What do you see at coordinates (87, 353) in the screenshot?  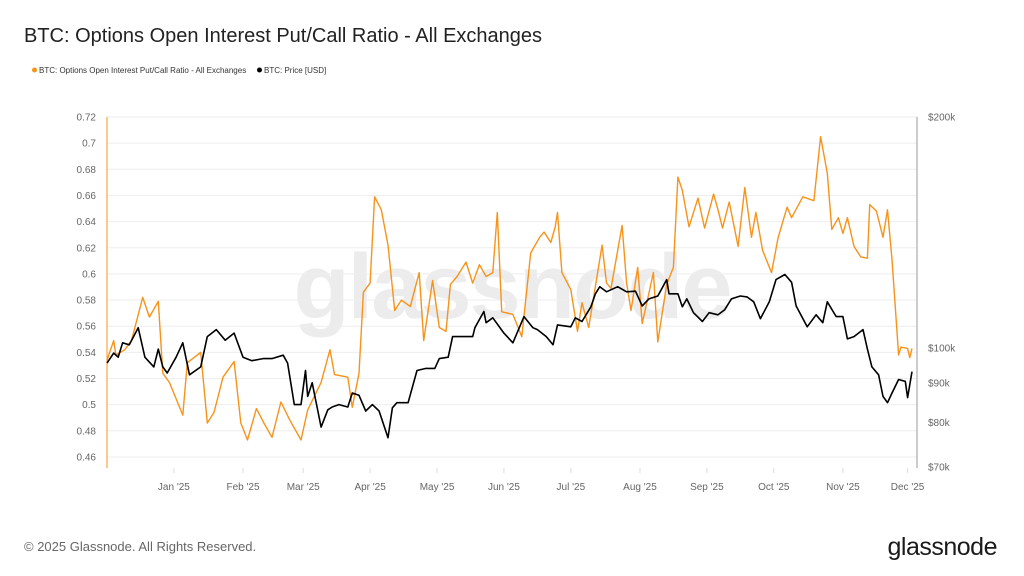 I see `y-left-tick-label: 0.54` at bounding box center [87, 353].